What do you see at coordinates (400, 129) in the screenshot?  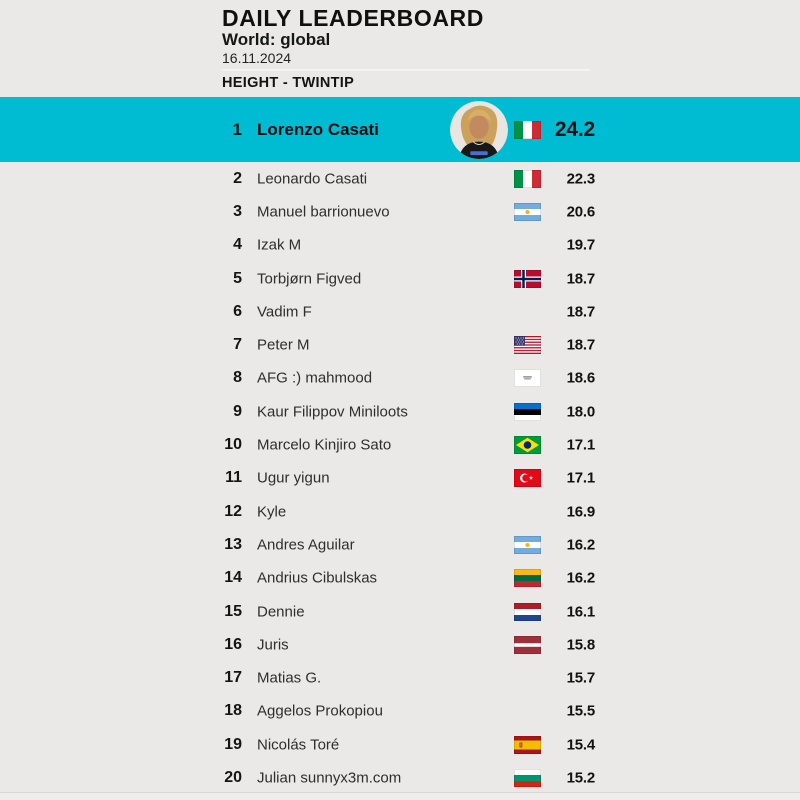 I see `leaderboard-row: 1 Lorenzo Casati 24.2` at bounding box center [400, 129].